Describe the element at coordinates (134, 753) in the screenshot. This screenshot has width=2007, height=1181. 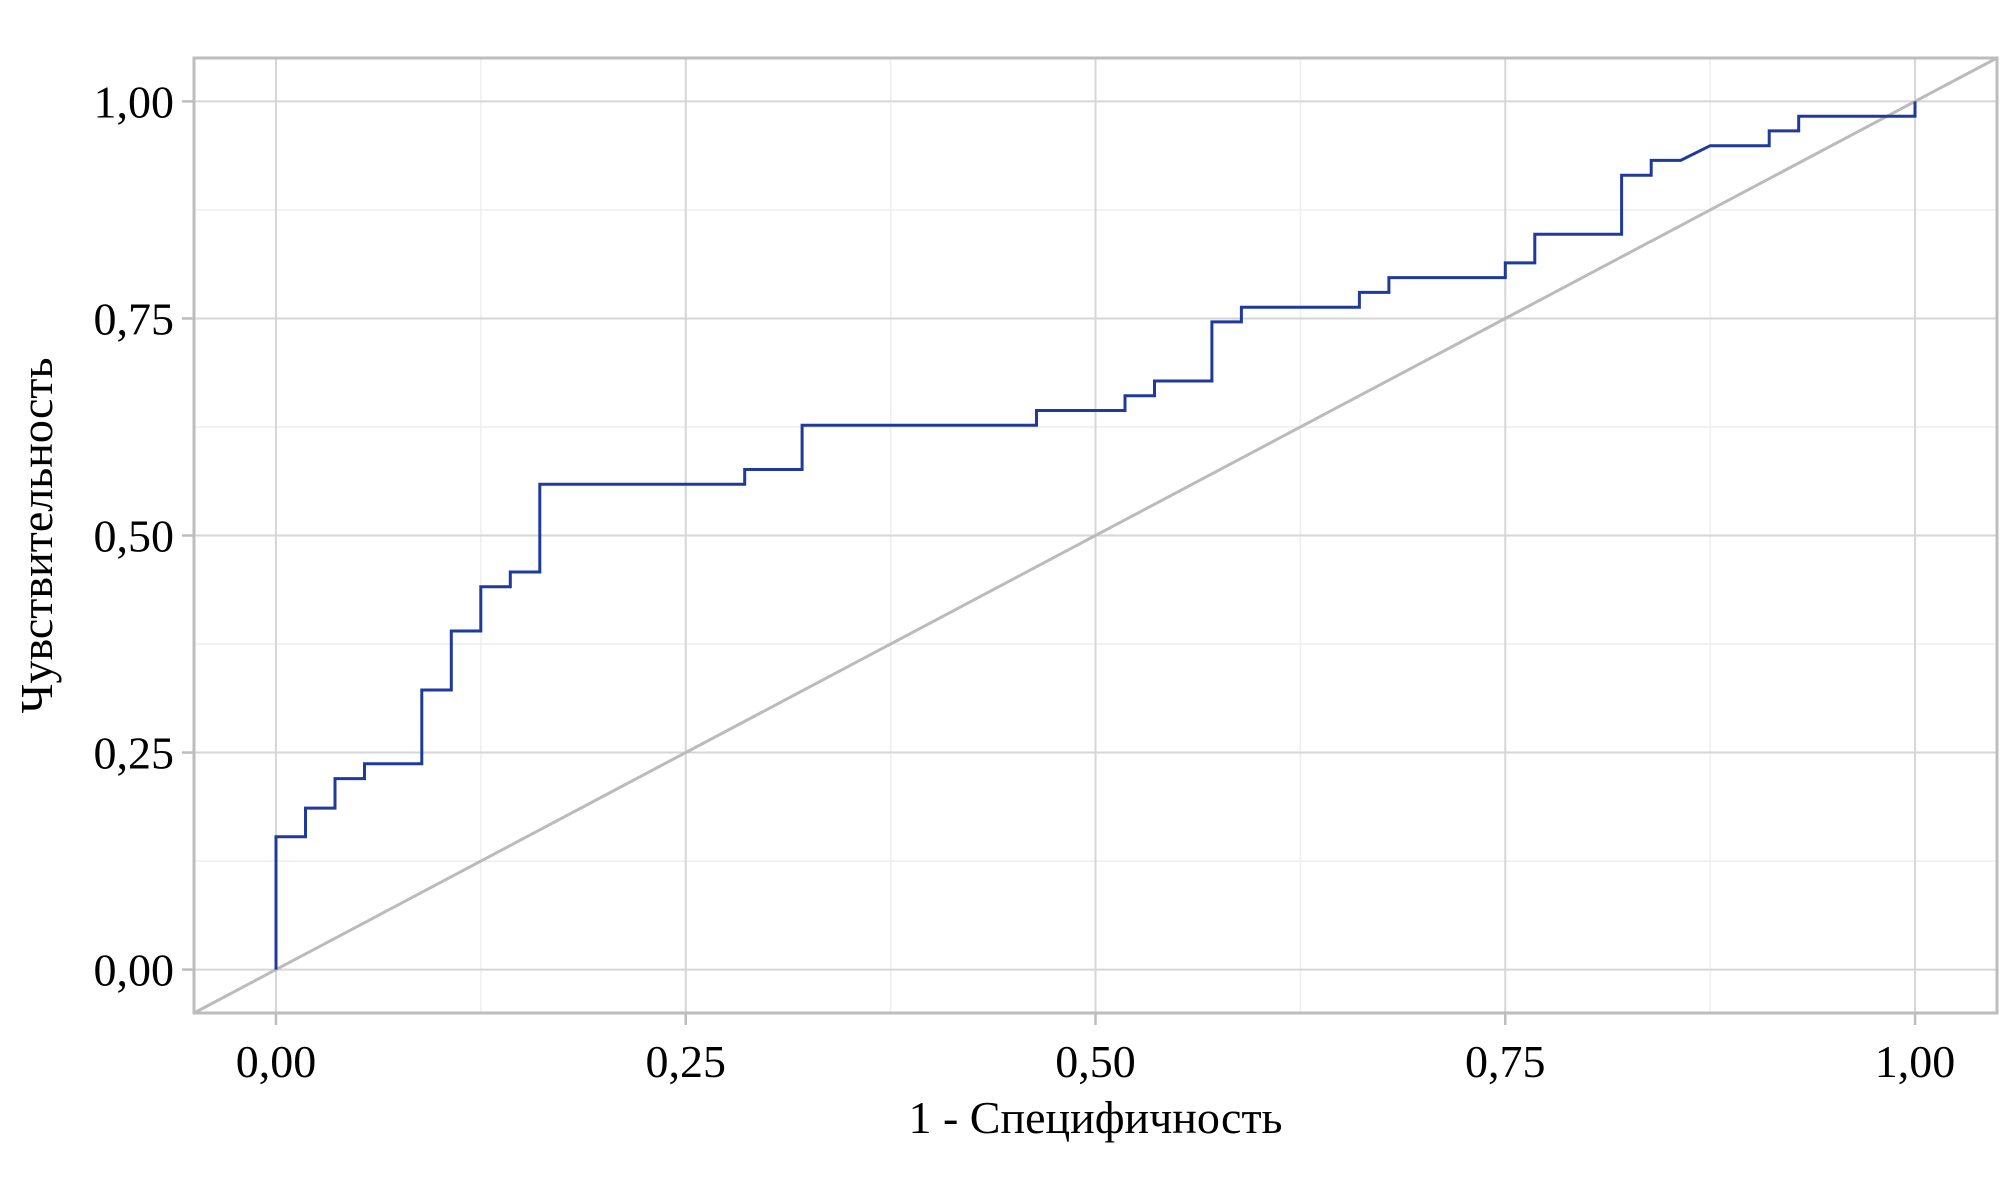
I see `y-tick-label: 0,25` at that location.